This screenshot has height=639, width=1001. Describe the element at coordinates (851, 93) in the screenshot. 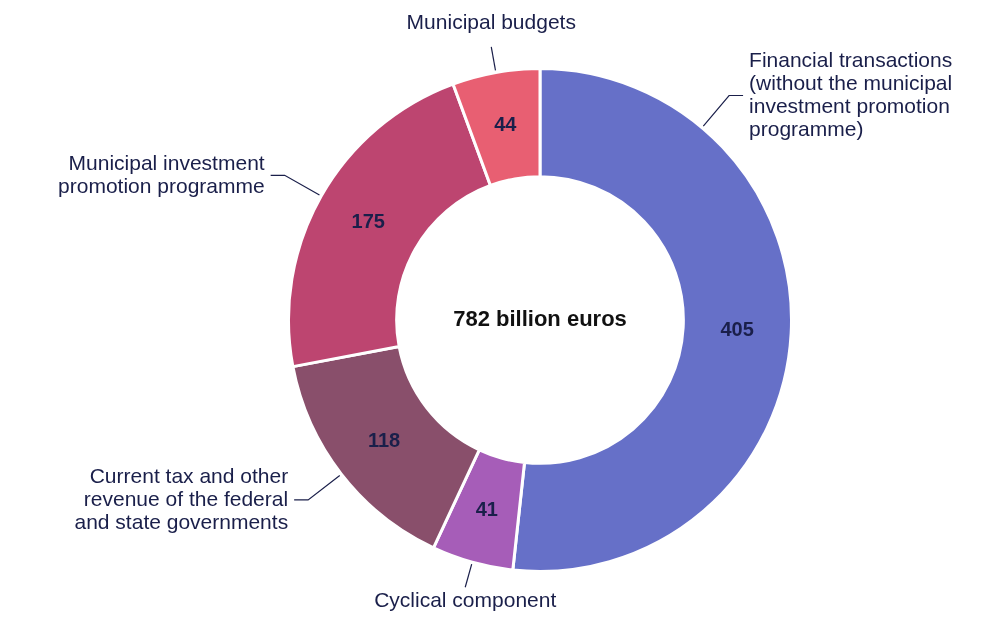

I see `slice-label: Financial transactions (without the municipal investment promotion programme)` at that location.